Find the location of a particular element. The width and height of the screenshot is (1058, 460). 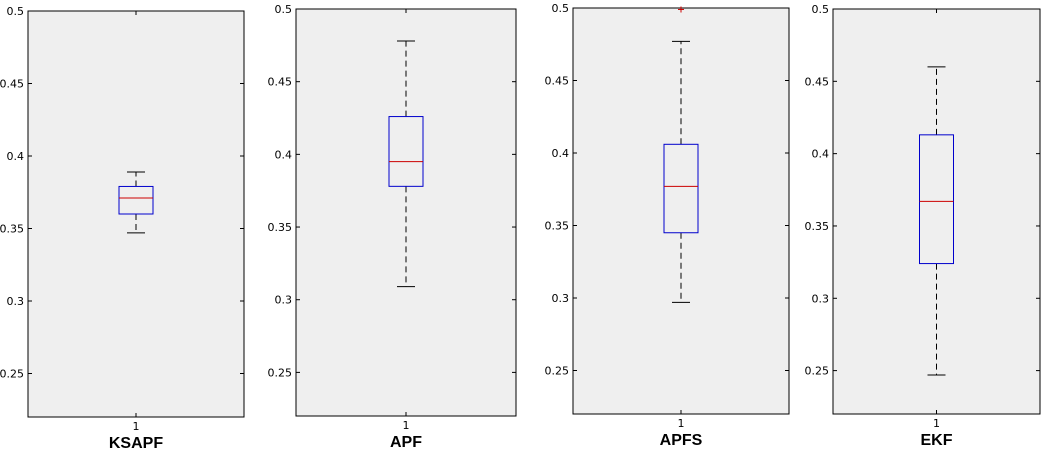

apf-ytick-label: 0.5 is located at coordinates (284, 9).